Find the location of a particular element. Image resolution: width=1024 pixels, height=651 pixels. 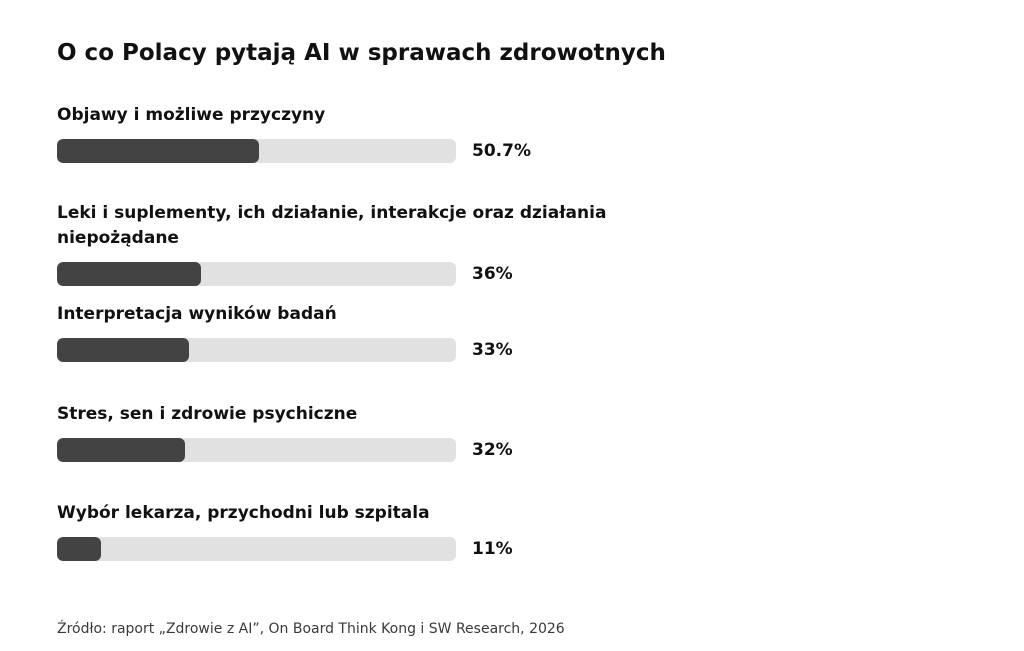

value-label-3: 33% is located at coordinates (492, 350).